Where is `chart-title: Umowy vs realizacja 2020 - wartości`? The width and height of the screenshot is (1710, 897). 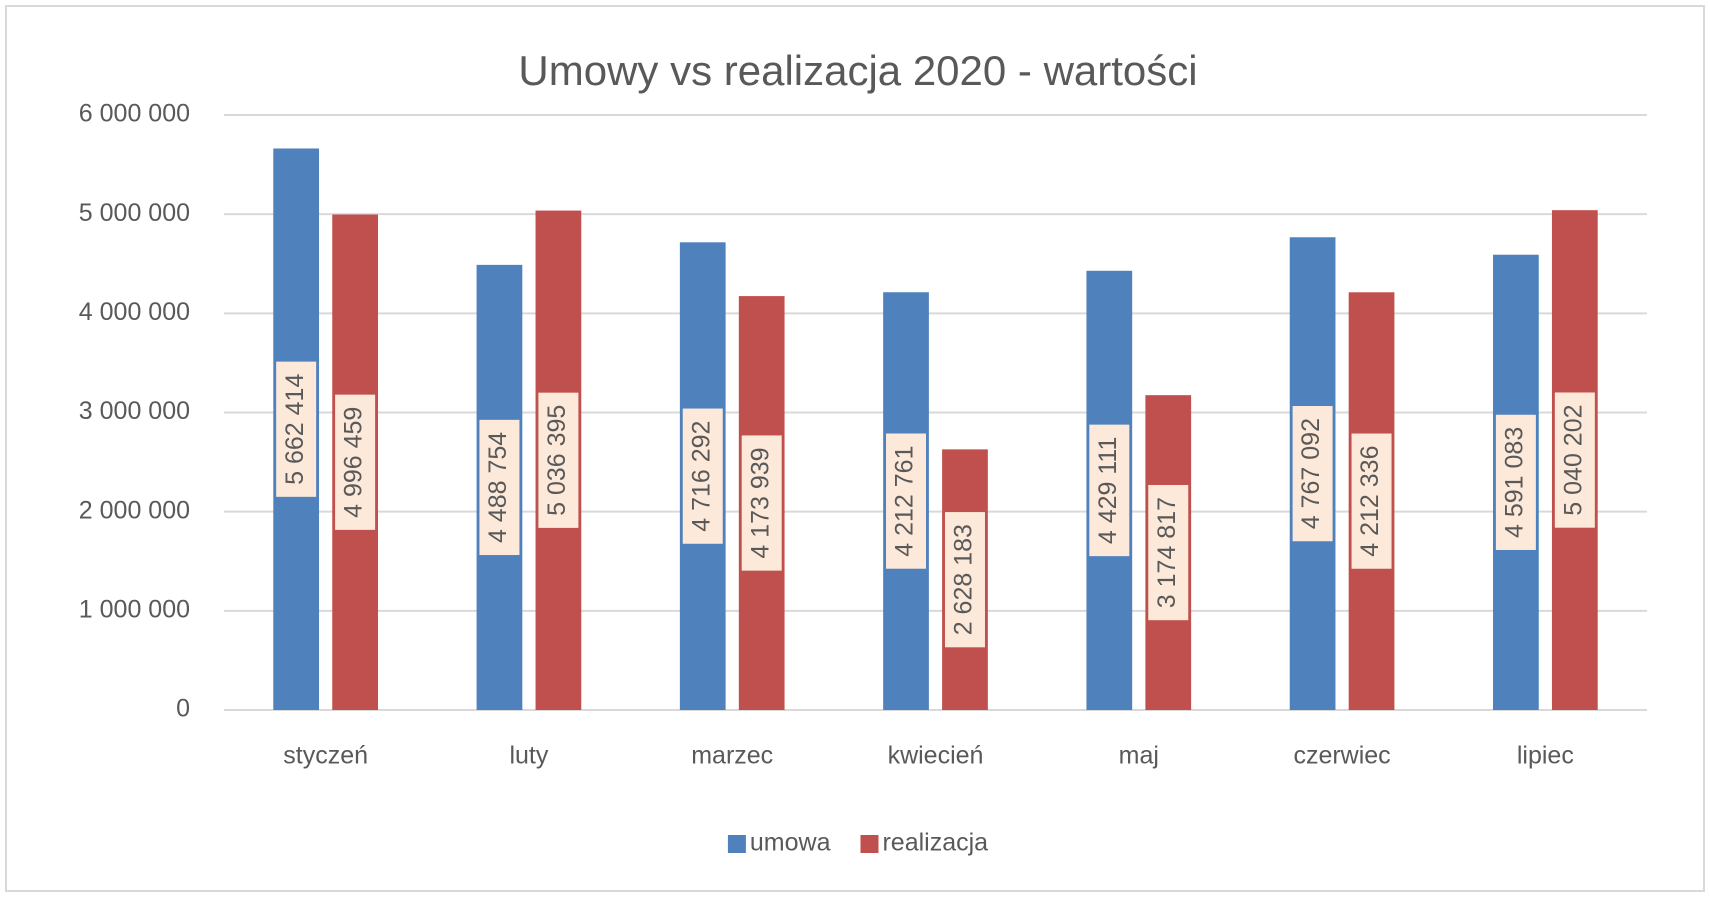
chart-title: Umowy vs realizacja 2020 - wartości is located at coordinates (857, 70).